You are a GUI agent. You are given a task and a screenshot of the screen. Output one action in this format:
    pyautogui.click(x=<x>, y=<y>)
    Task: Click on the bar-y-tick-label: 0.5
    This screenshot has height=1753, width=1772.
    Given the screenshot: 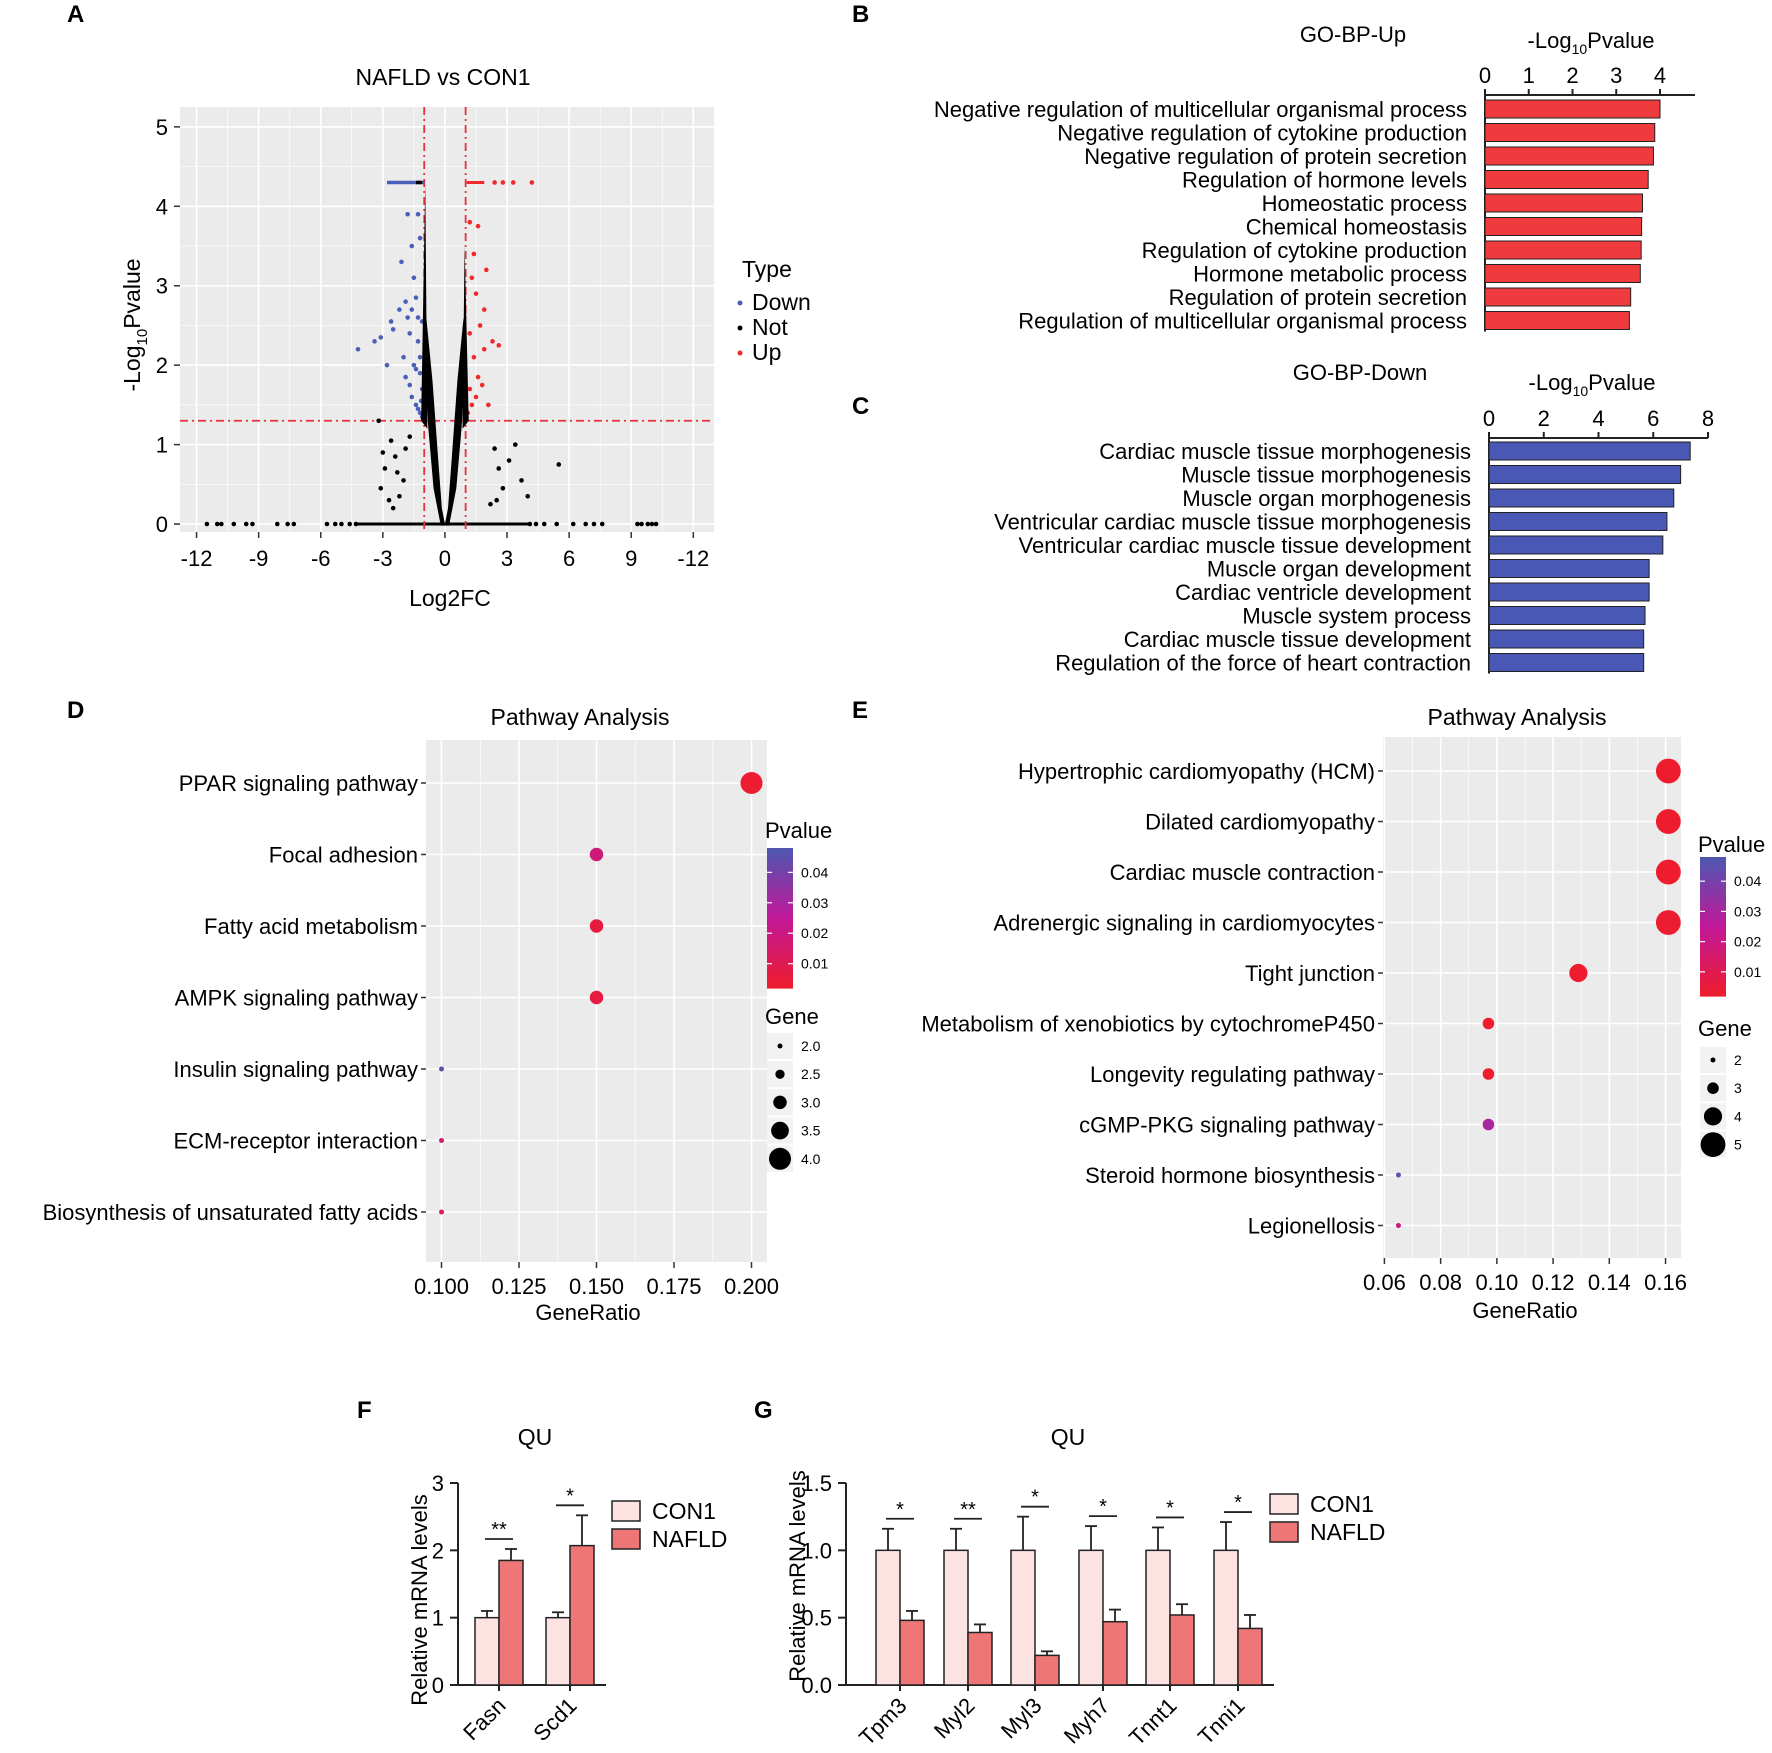 What is the action you would take?
    pyautogui.click(x=816, y=1618)
    